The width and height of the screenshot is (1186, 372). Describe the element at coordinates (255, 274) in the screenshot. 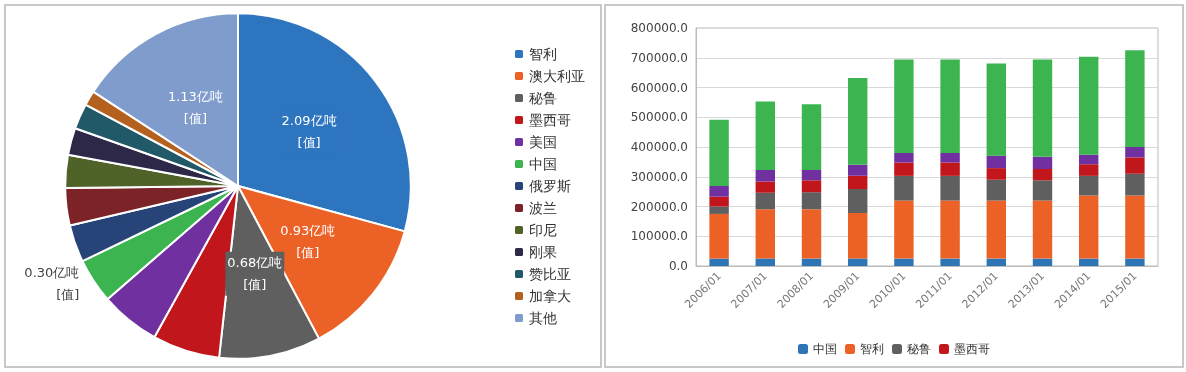

I see `data-label: 0.68亿吨 [值]` at that location.